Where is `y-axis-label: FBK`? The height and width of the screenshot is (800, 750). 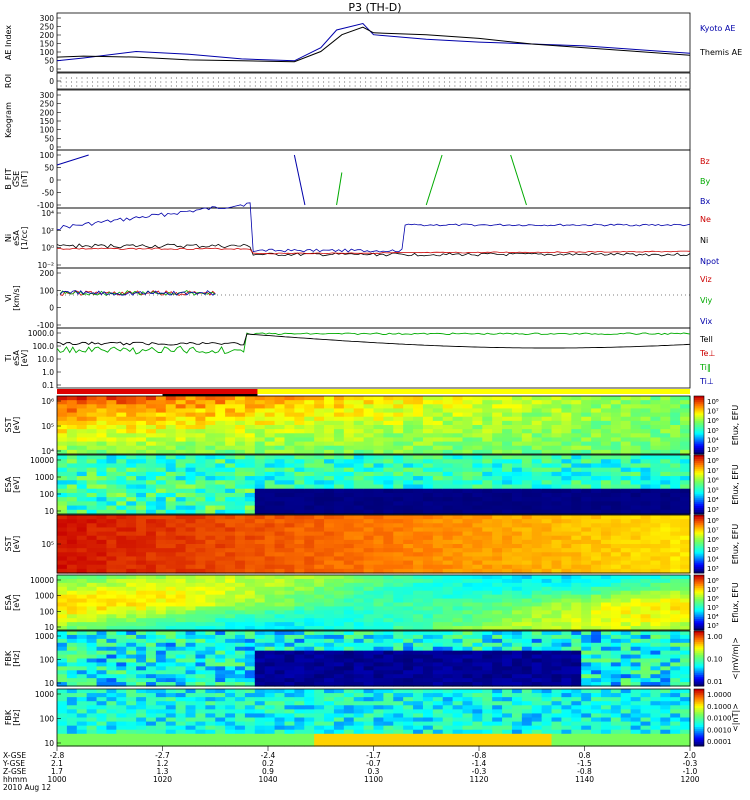
y-axis-label: FBK is located at coordinates (8, 658).